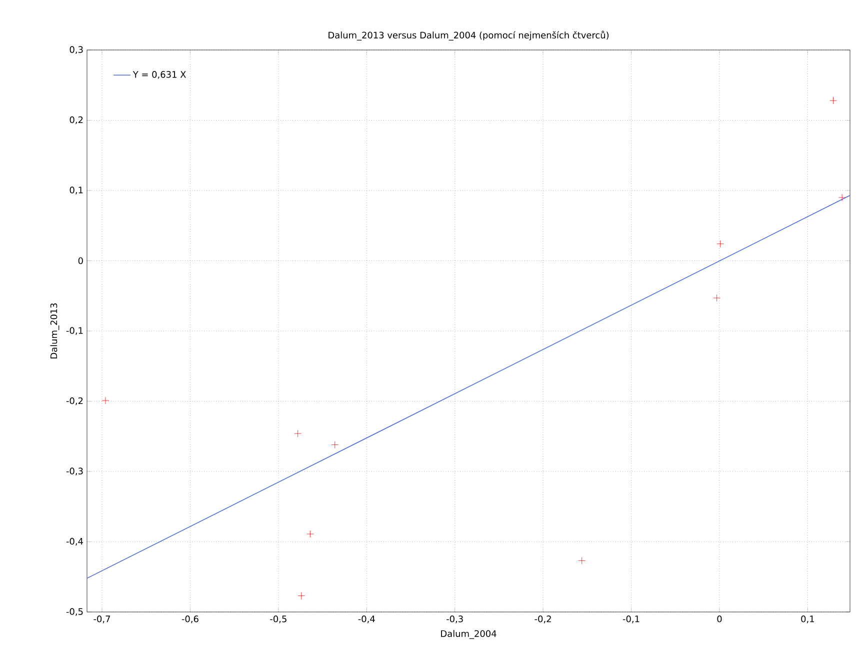  Describe the element at coordinates (454, 620) in the screenshot. I see `x-tick-label: -0,3` at that location.